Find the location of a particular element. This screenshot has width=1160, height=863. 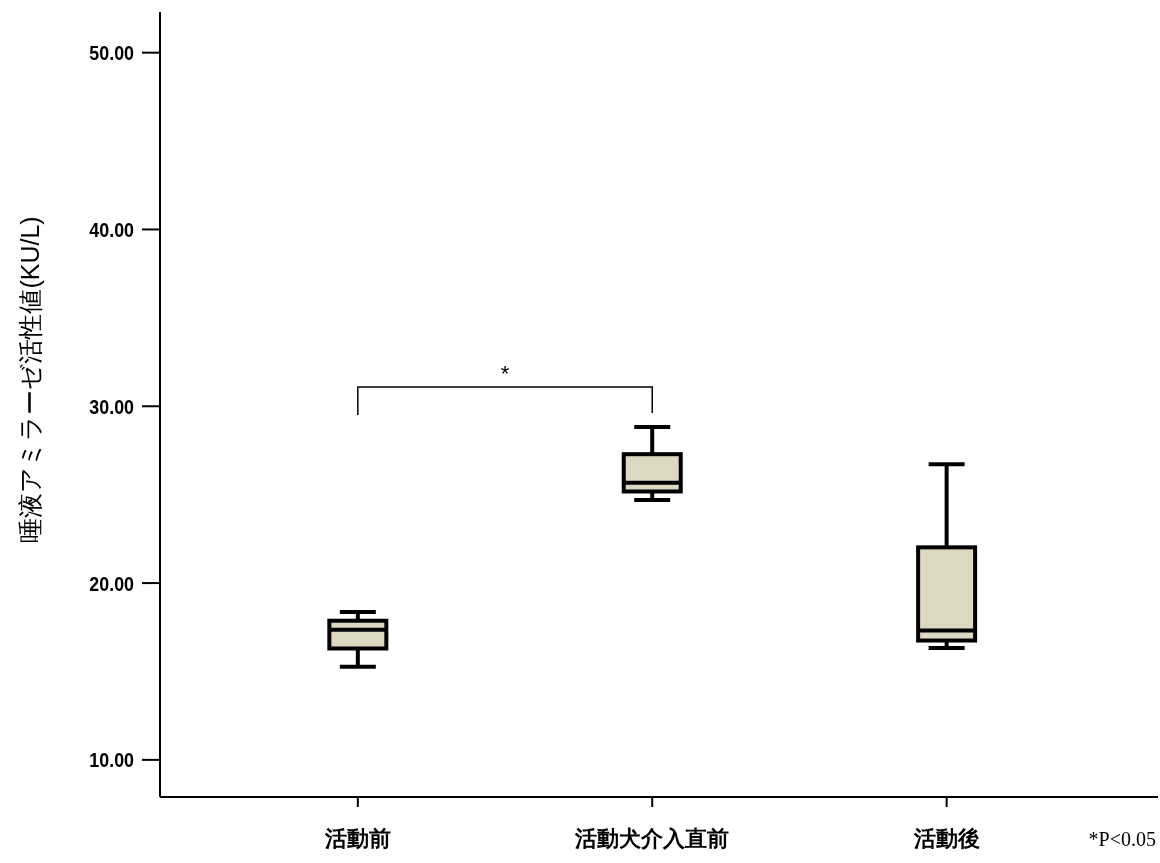

x-tick-label: 活動後 is located at coordinates (946, 838).